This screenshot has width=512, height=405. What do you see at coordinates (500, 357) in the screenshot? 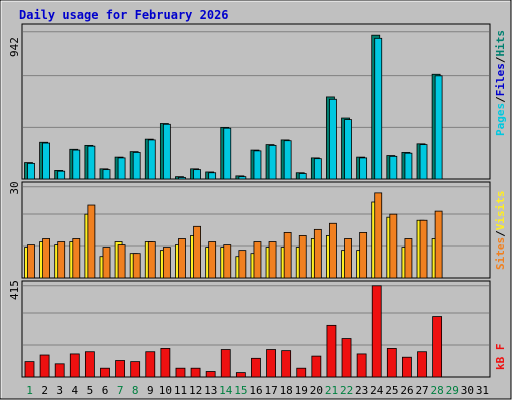
I see `legend-kbytes: kB F` at bounding box center [500, 357].